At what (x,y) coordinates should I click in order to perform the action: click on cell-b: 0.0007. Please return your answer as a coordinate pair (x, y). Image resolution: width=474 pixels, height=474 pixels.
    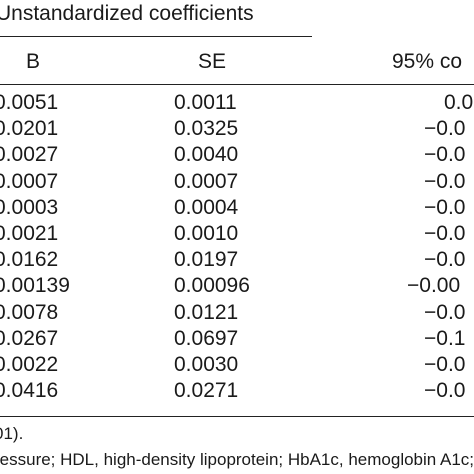
    Looking at the image, I should click on (29, 181).